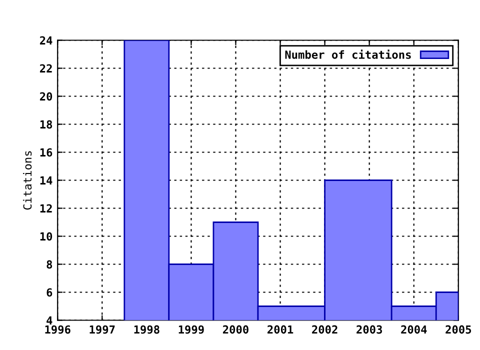 This screenshot has height=350, width=480. What do you see at coordinates (46, 152) in the screenshot?
I see `y-tick-label: 16` at bounding box center [46, 152].